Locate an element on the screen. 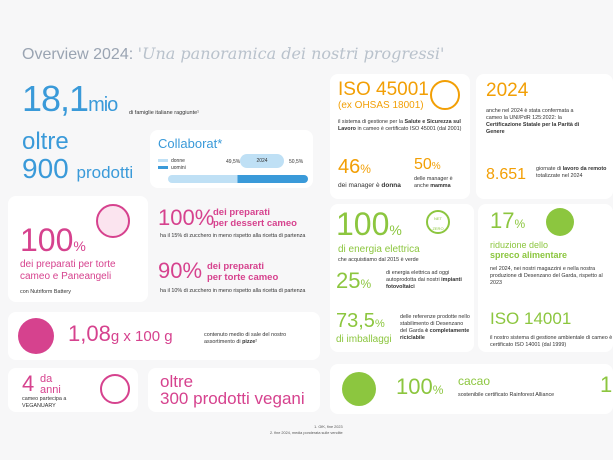 This screenshot has height=460, width=613. torte90-big: 90% is located at coordinates (180, 270).